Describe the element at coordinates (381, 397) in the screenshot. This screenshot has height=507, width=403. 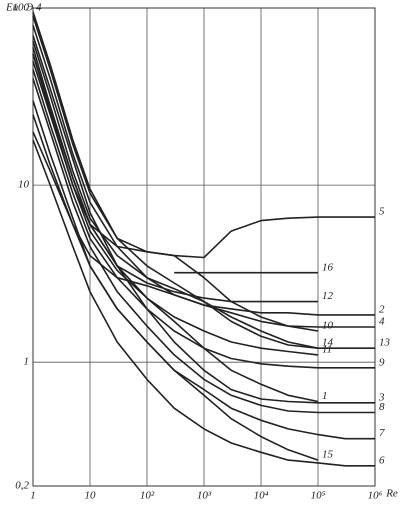
I see `curve-label: 3` at that location.